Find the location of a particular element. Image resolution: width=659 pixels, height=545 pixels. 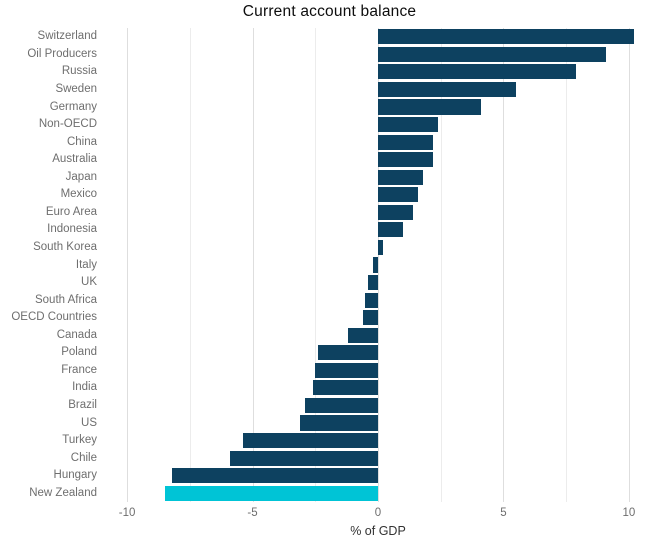

x-tick-label: 10 is located at coordinates (629, 513).